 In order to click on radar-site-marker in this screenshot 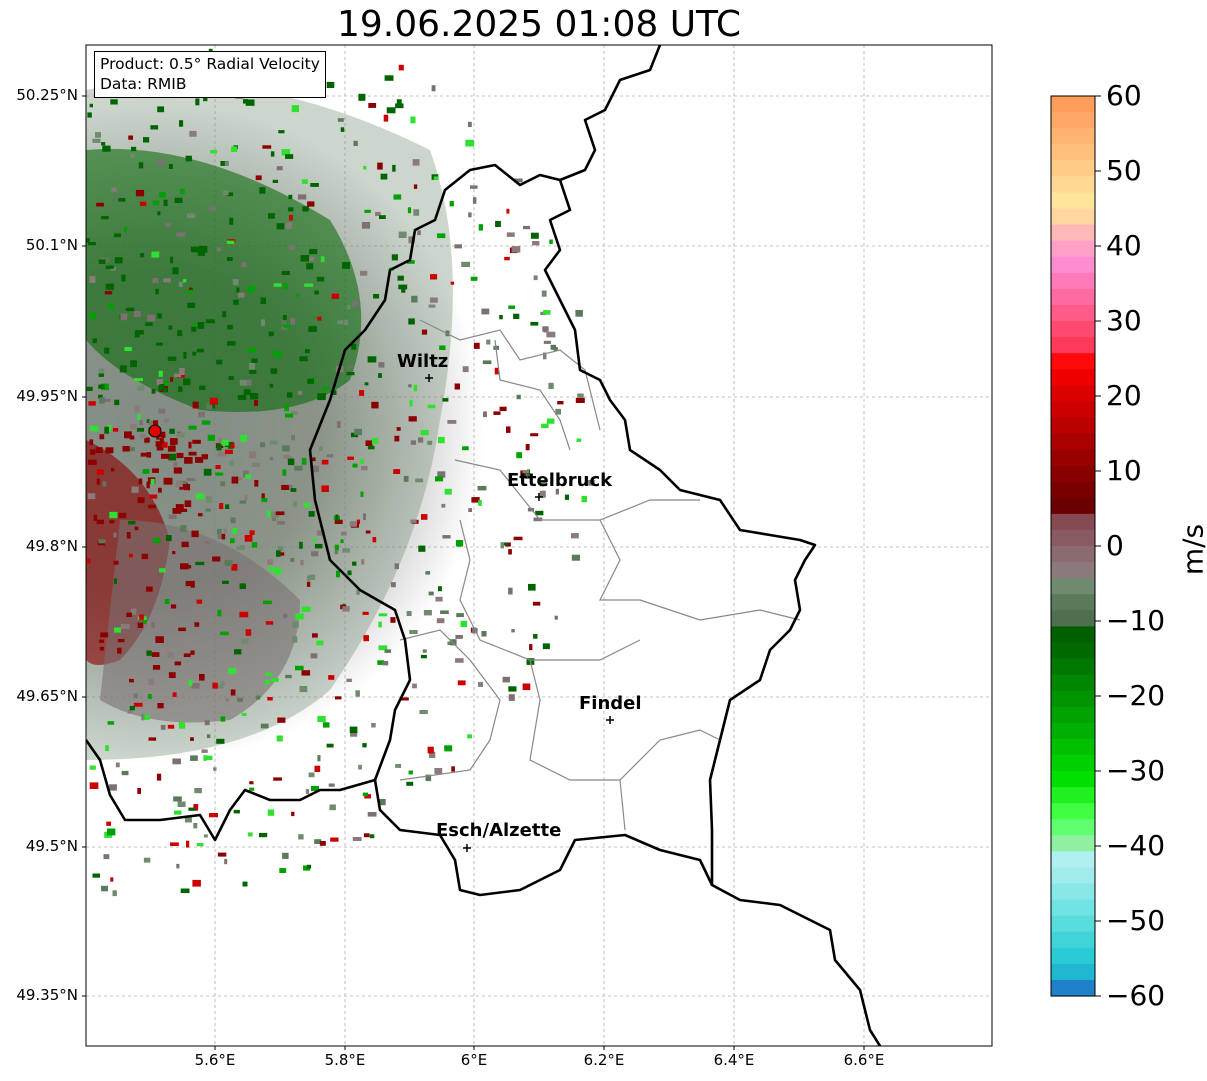, I will do `click(155, 431)`.